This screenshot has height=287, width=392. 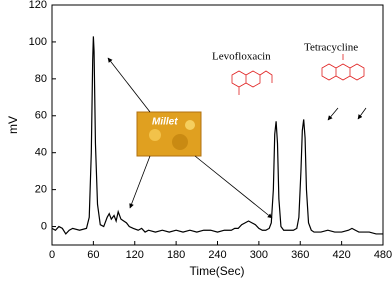 I want to click on y-axis-label: mV, so click(x=13, y=125).